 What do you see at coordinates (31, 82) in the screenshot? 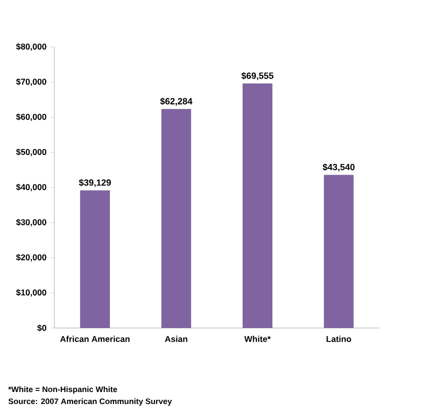
I see `y-tick-label: $70,000` at bounding box center [31, 82].